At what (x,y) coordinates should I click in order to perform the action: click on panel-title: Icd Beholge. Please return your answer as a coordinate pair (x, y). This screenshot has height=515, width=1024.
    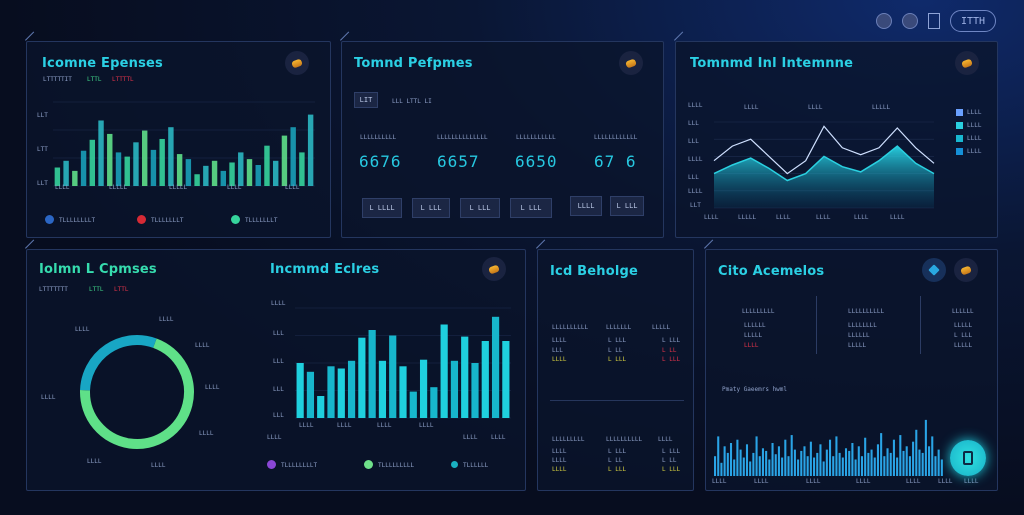
    Looking at the image, I should click on (594, 271).